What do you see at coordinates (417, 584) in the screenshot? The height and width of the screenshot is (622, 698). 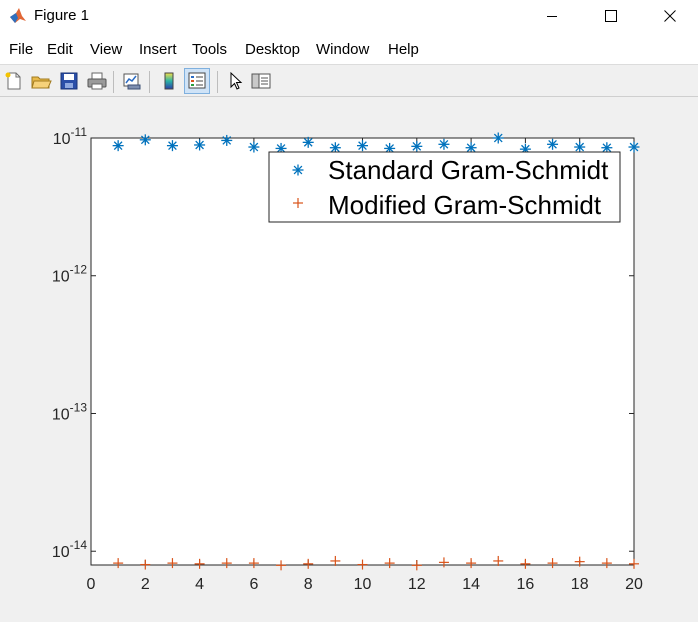 I see `x-tick-label: 12` at bounding box center [417, 584].